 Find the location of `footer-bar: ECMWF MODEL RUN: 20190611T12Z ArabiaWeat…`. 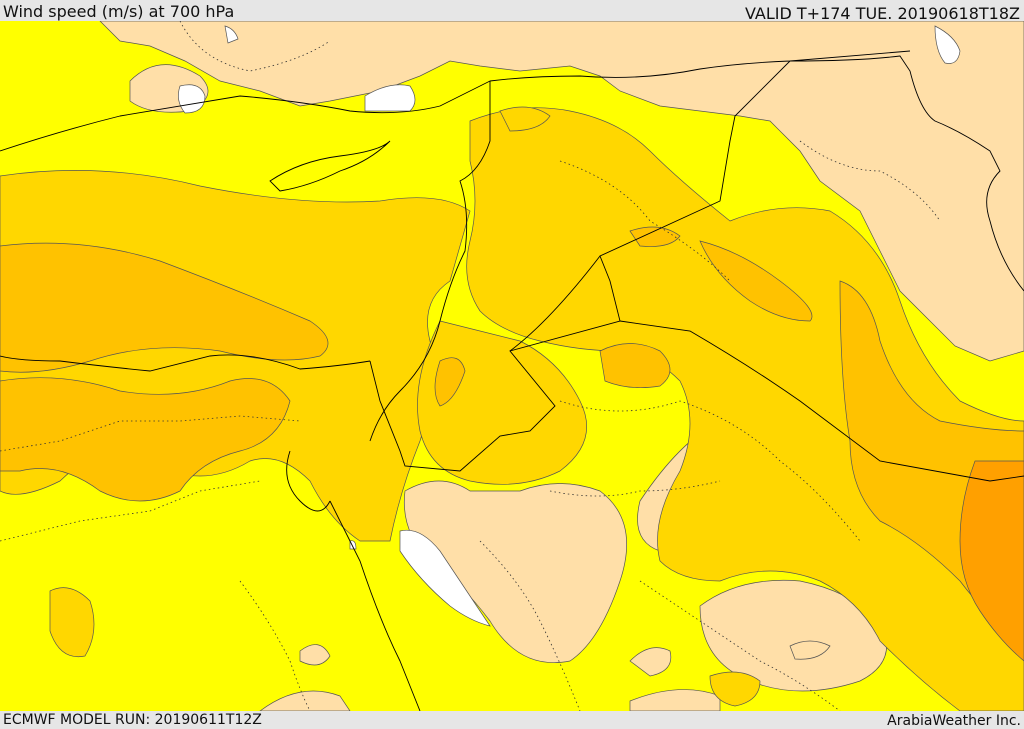

footer-bar: ECMWF MODEL RUN: 20190611T12Z ArabiaWeat… is located at coordinates (512, 720).